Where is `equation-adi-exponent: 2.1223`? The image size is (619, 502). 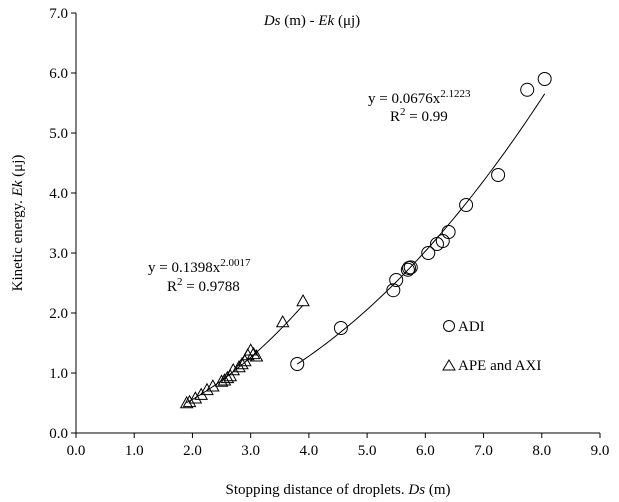 equation-adi-exponent: 2.1223 is located at coordinates (455, 94).